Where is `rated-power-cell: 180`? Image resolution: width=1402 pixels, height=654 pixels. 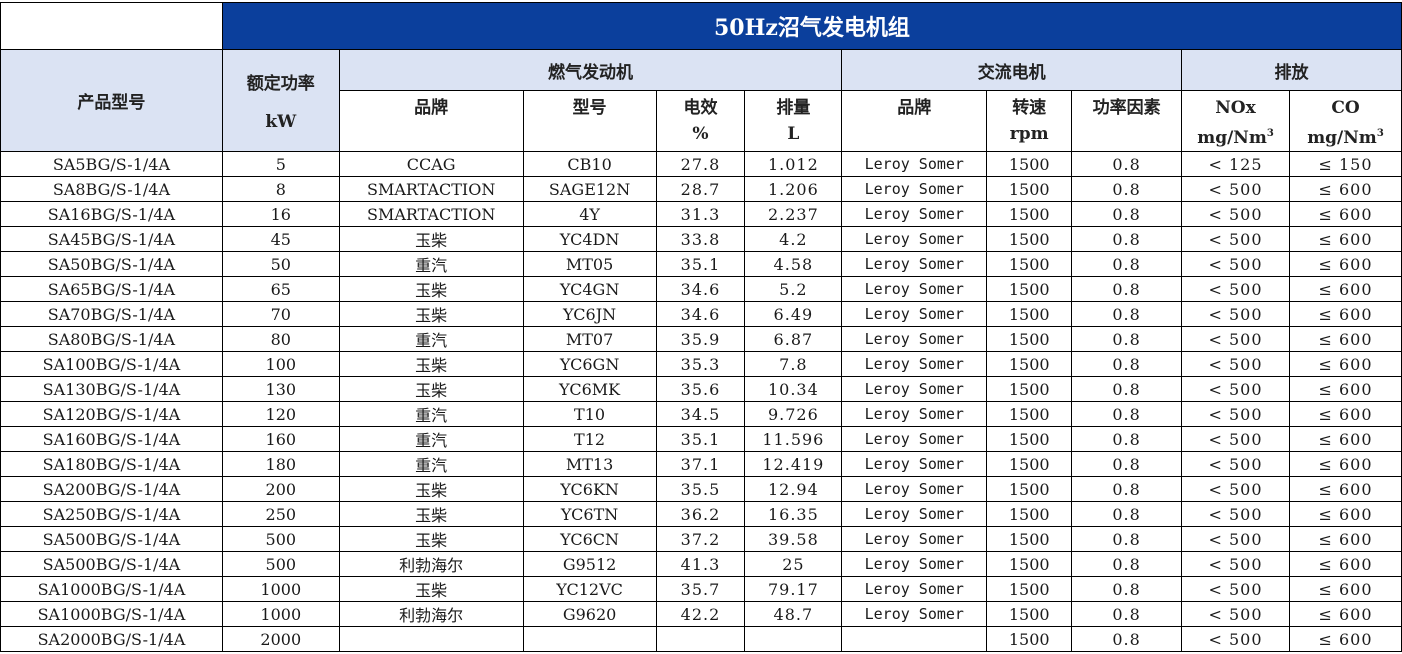 rated-power-cell: 180 is located at coordinates (280, 464).